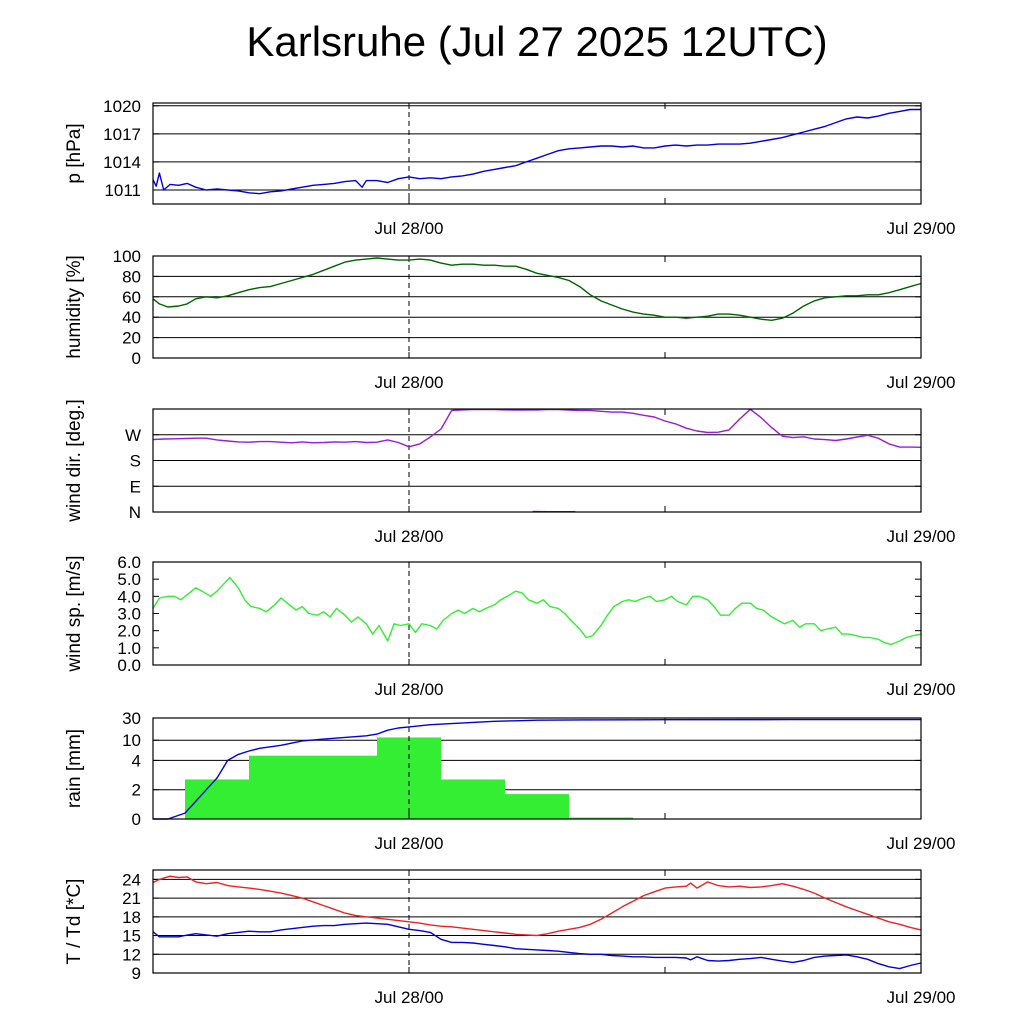  I want to click on y-tick-label: 12, so click(131, 954).